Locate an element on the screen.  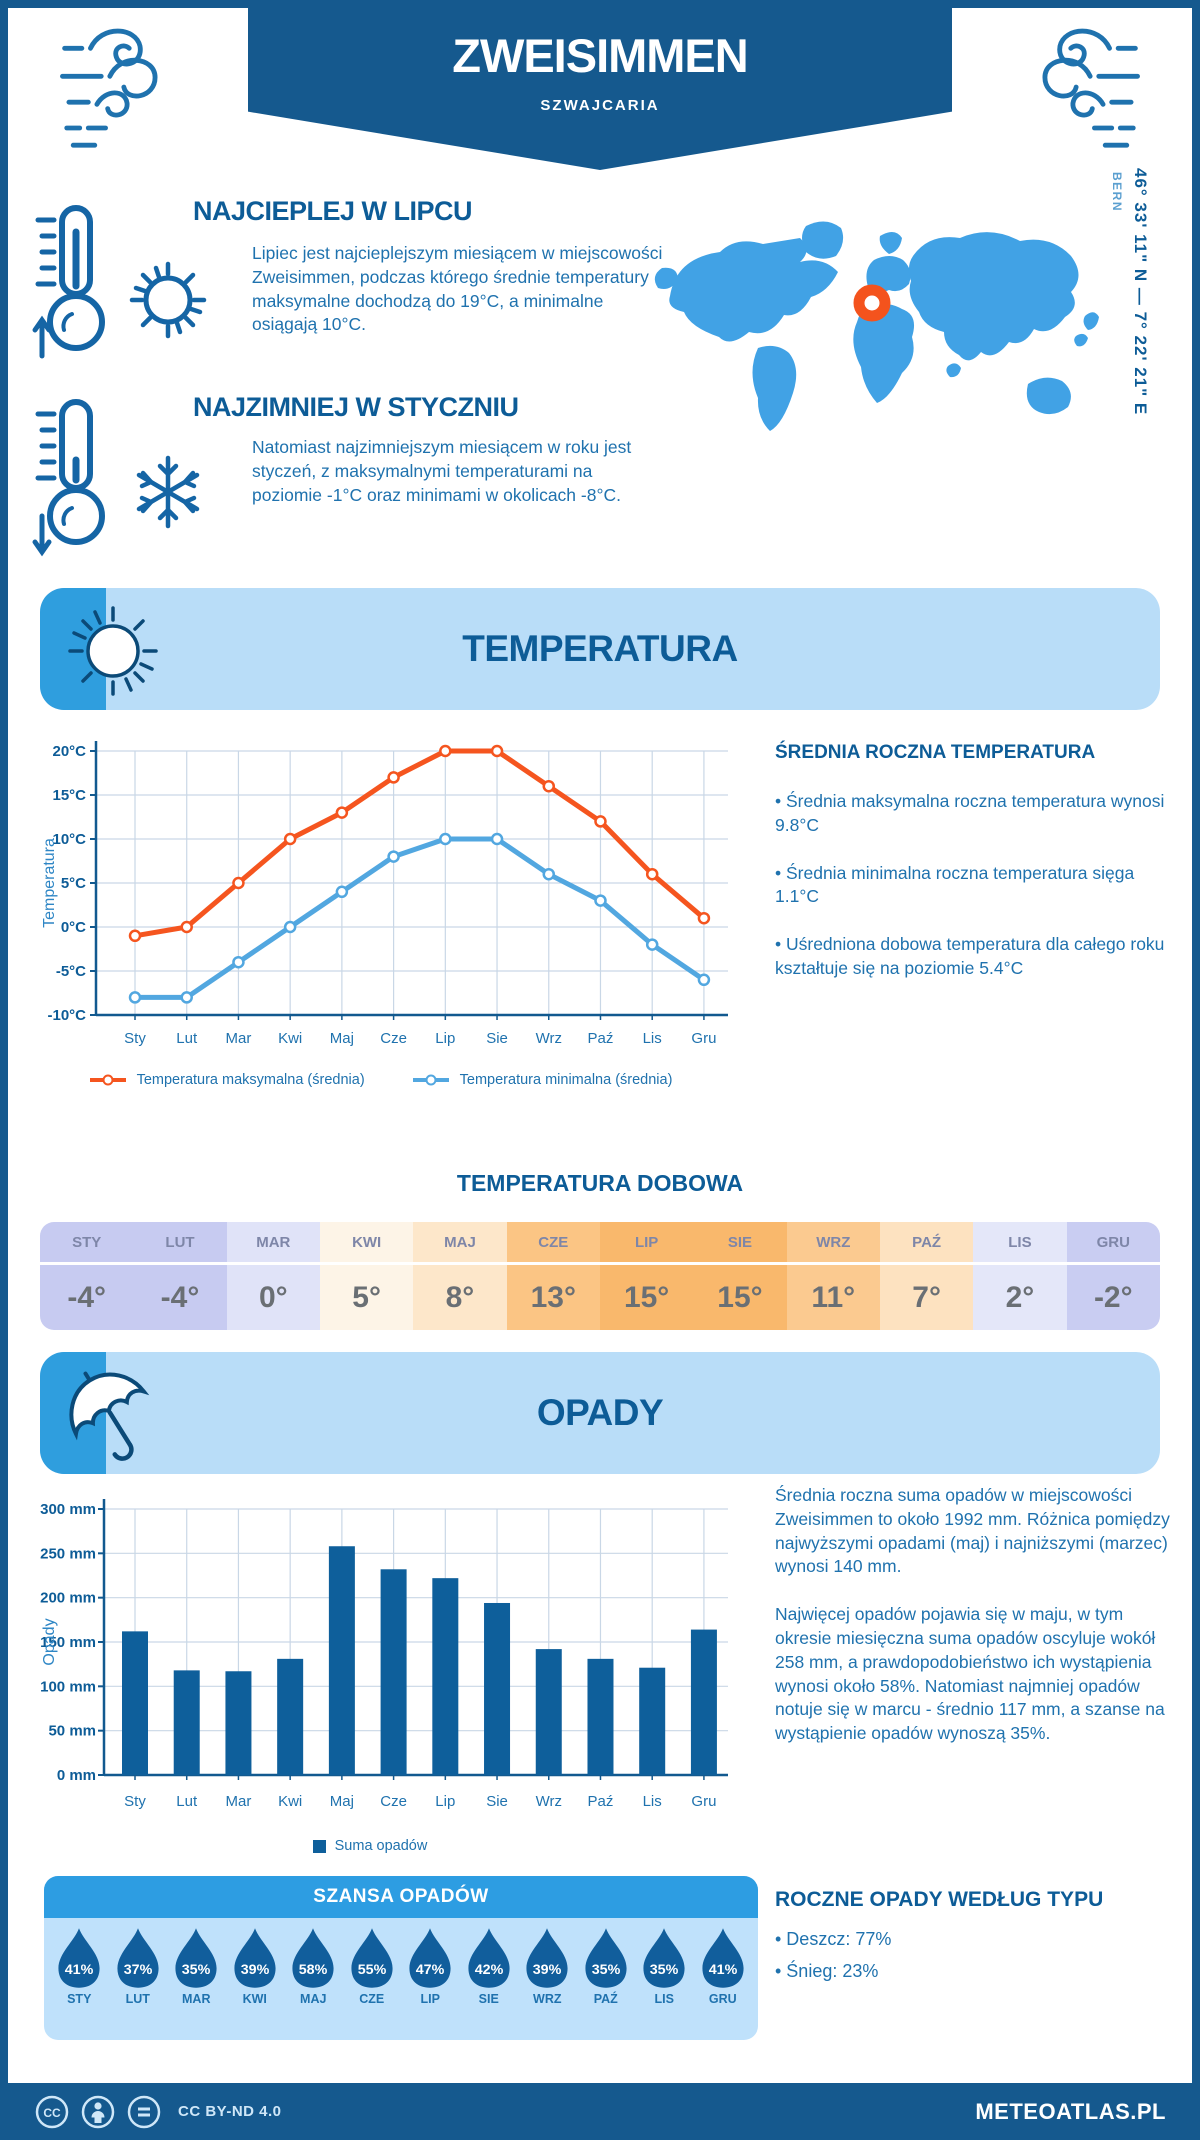
chance-drop-cell: 55% CZE is located at coordinates (372, 1966).